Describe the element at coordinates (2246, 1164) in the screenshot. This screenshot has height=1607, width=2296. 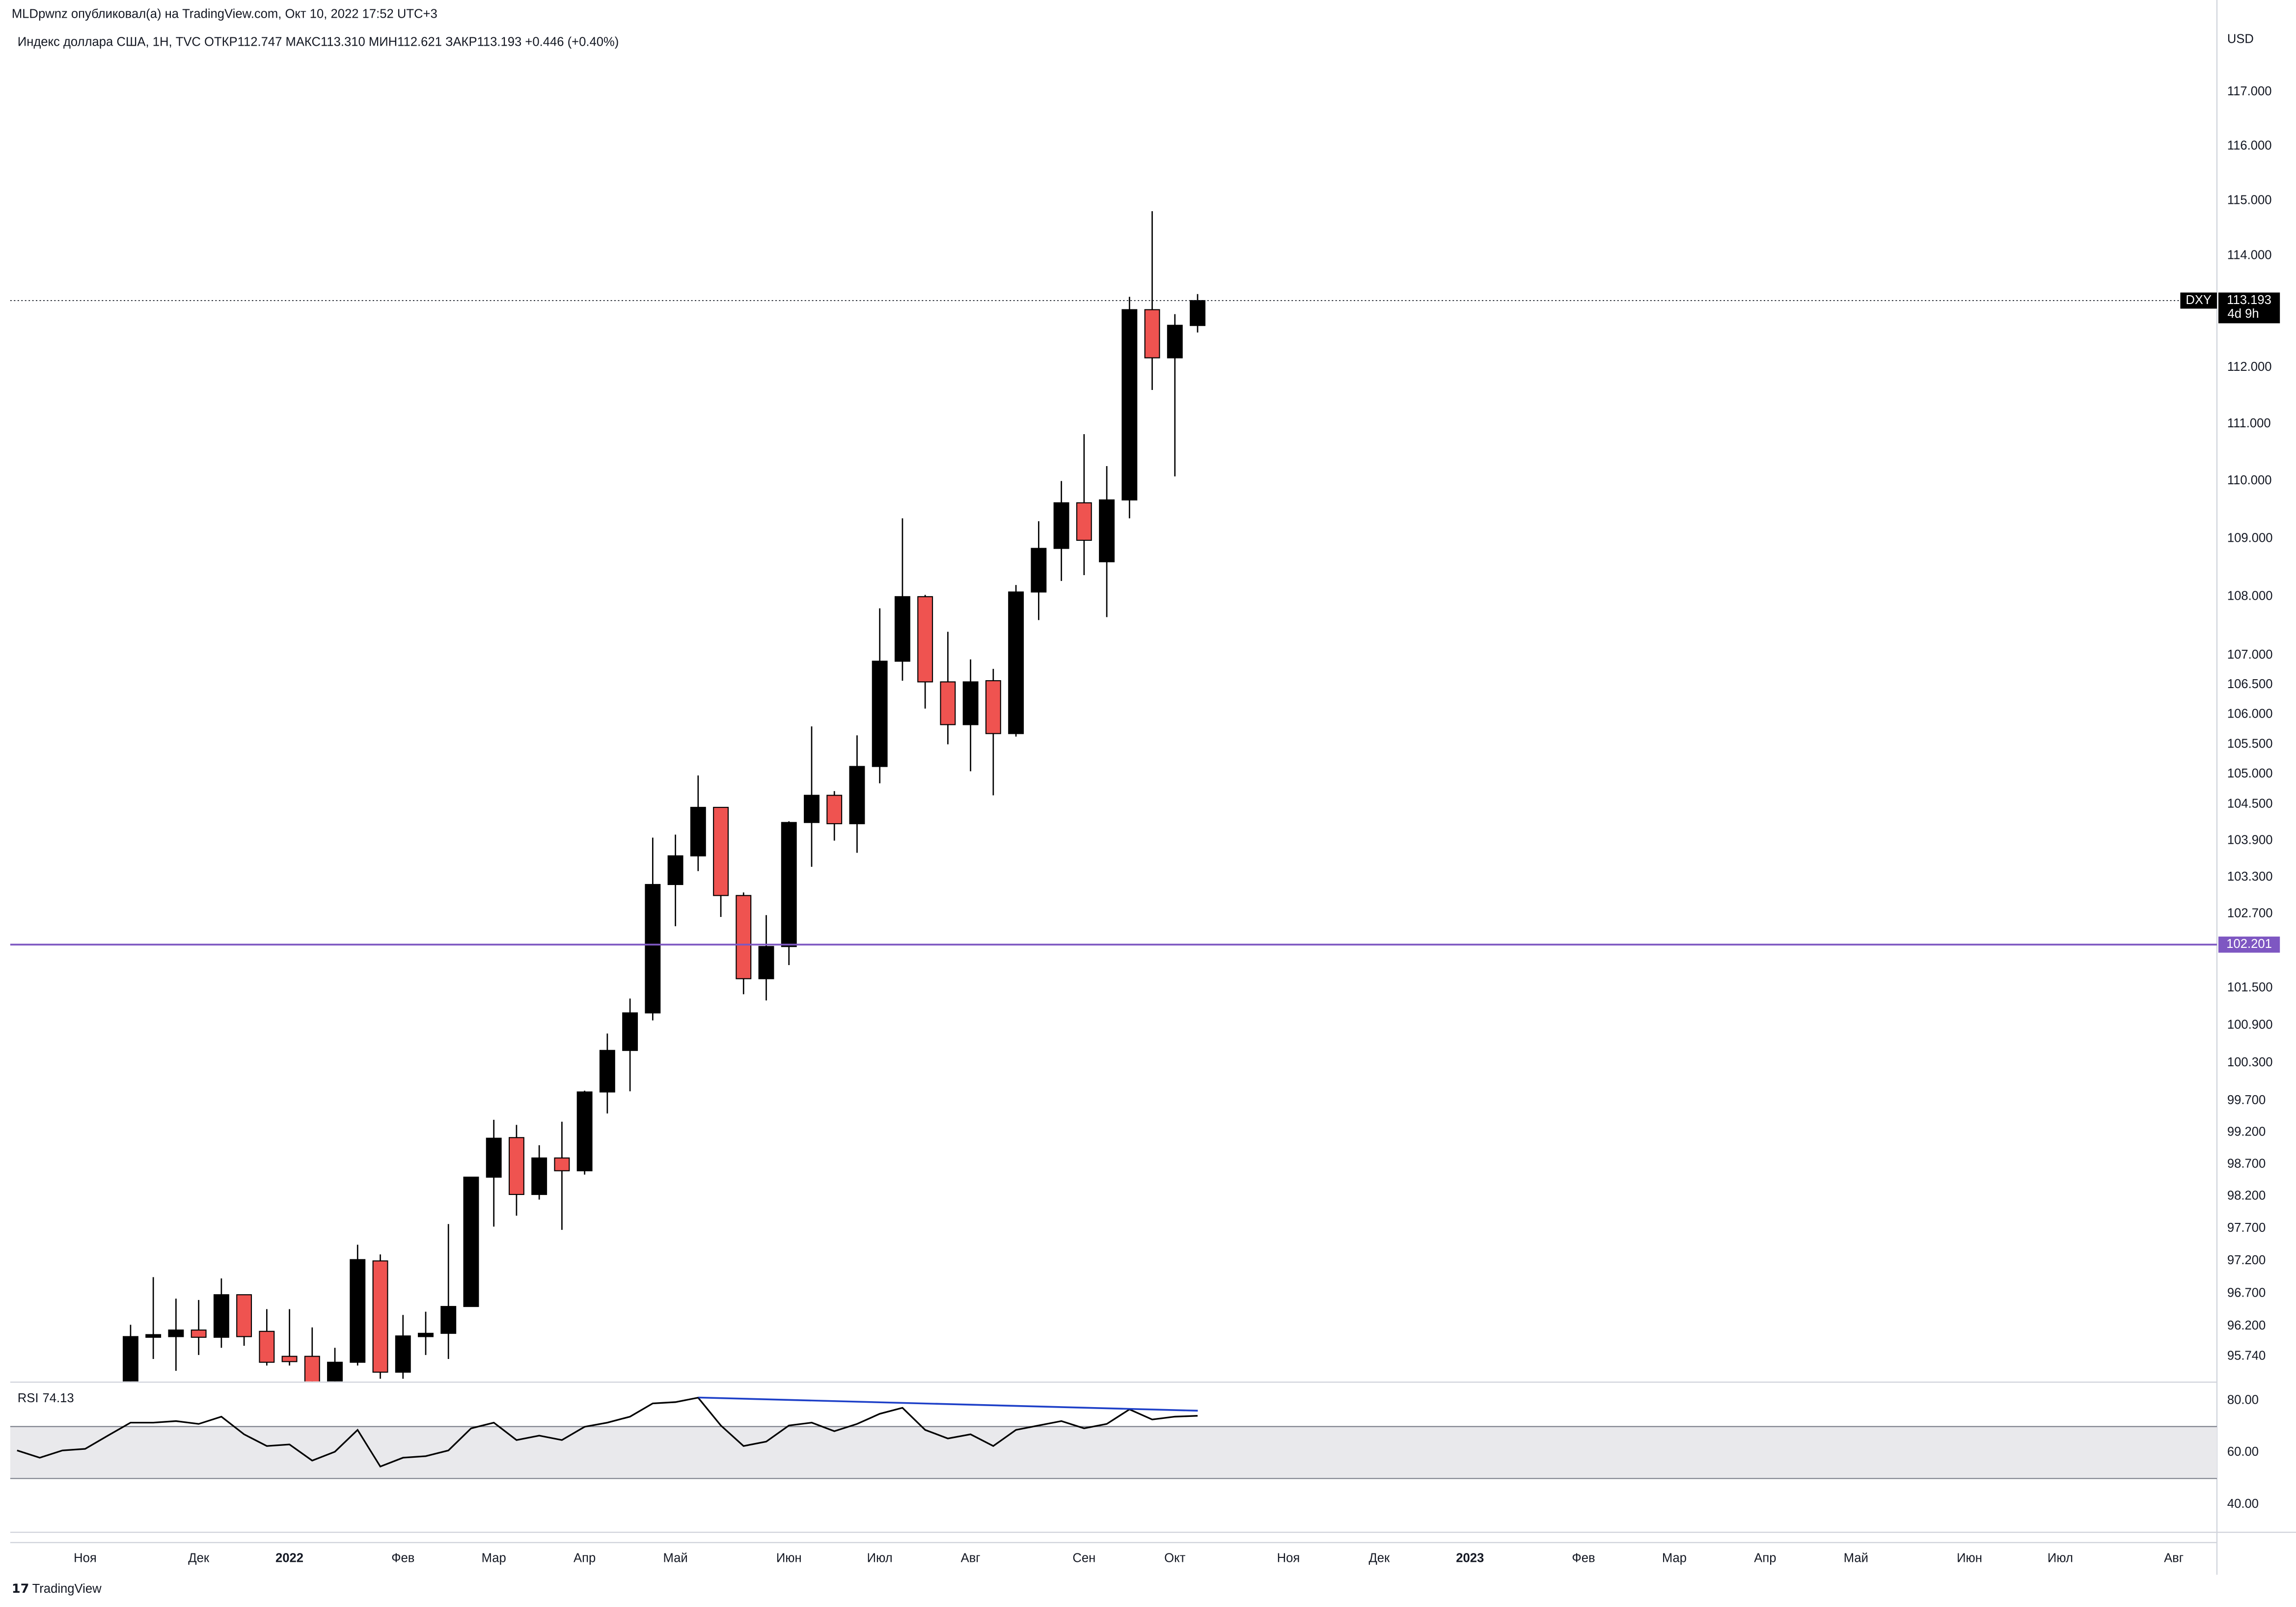
I see `y-tick-label: 98.700` at that location.